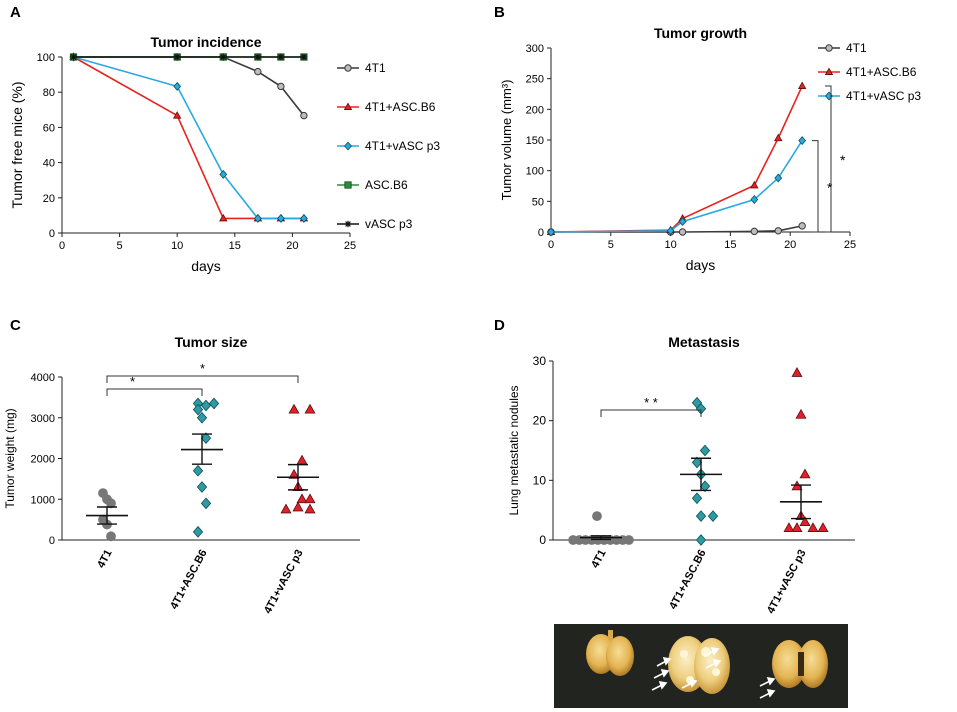 The image size is (957, 712). I want to click on significance-label: * *, so click(651, 402).